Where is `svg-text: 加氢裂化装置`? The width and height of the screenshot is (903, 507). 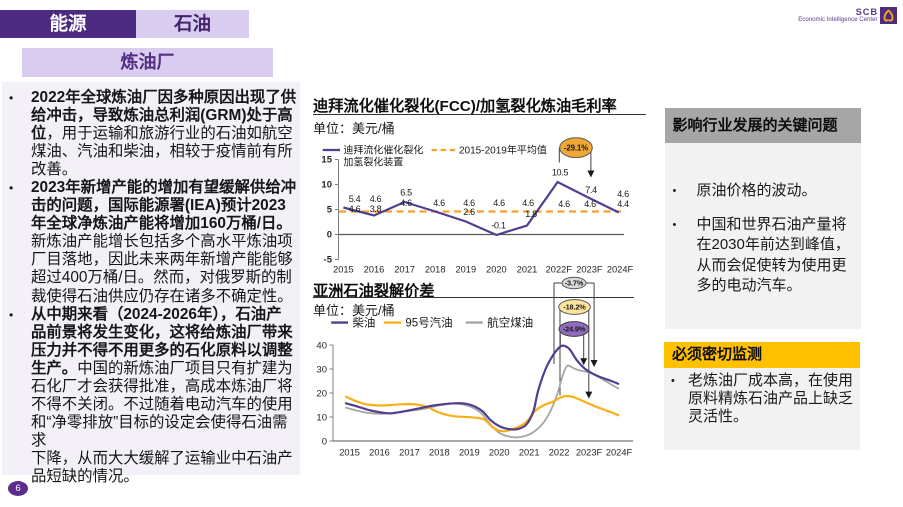 svg-text: 加氢裂化装置 is located at coordinates (373, 162).